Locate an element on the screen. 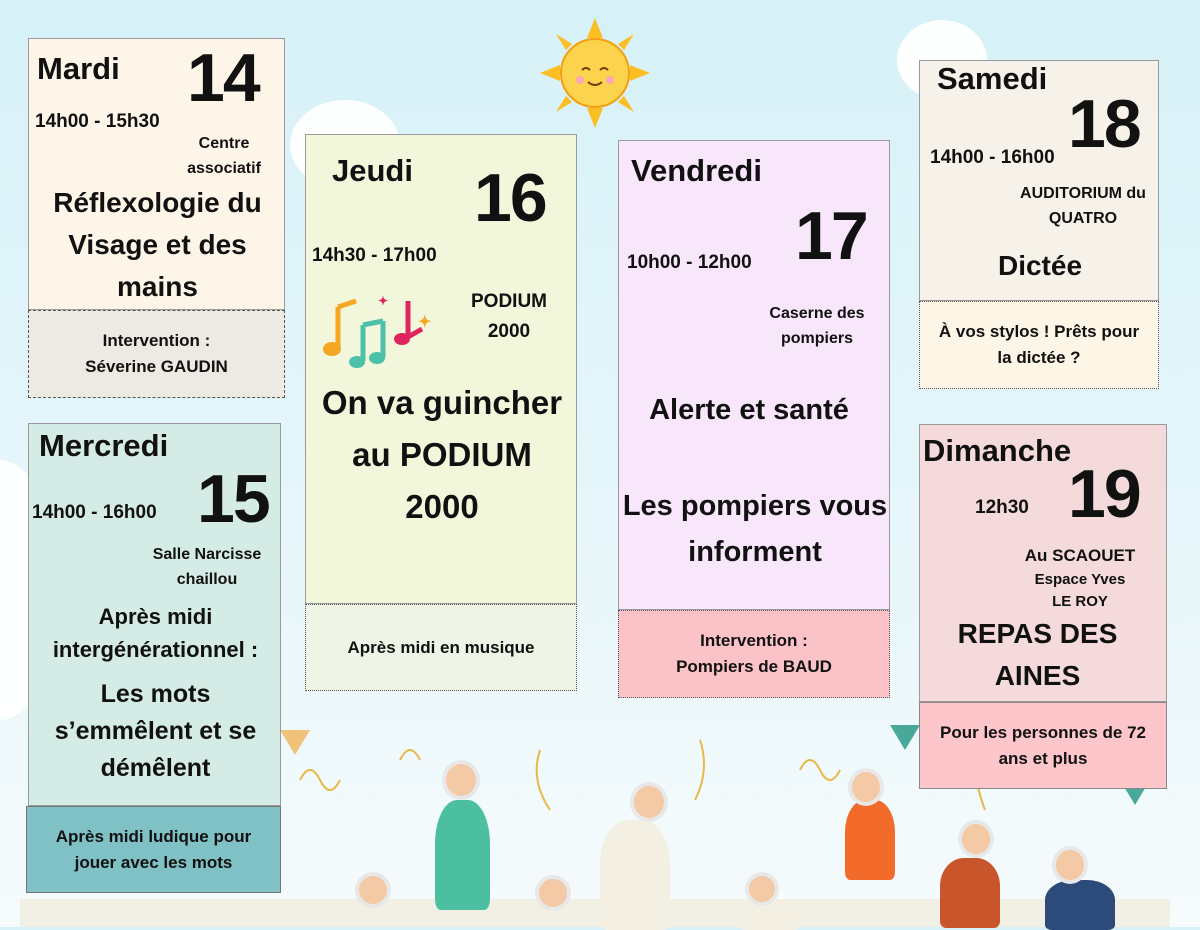  event-title: On va guincher au PODIUM 2000 is located at coordinates (442, 454).